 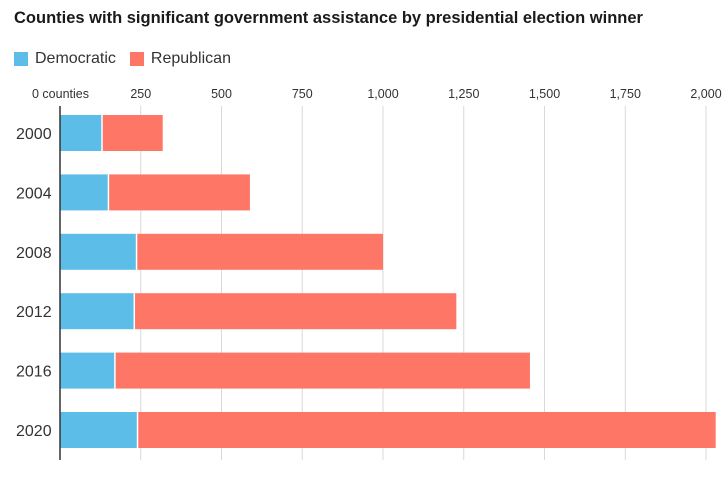 What do you see at coordinates (34, 193) in the screenshot?
I see `y-tick-label-2004: 2004` at bounding box center [34, 193].